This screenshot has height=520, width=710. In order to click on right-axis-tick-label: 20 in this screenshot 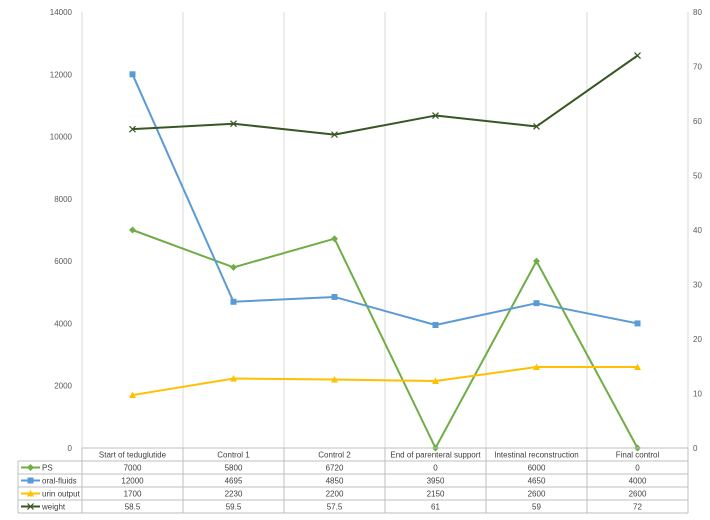, I will do `click(697, 339)`.